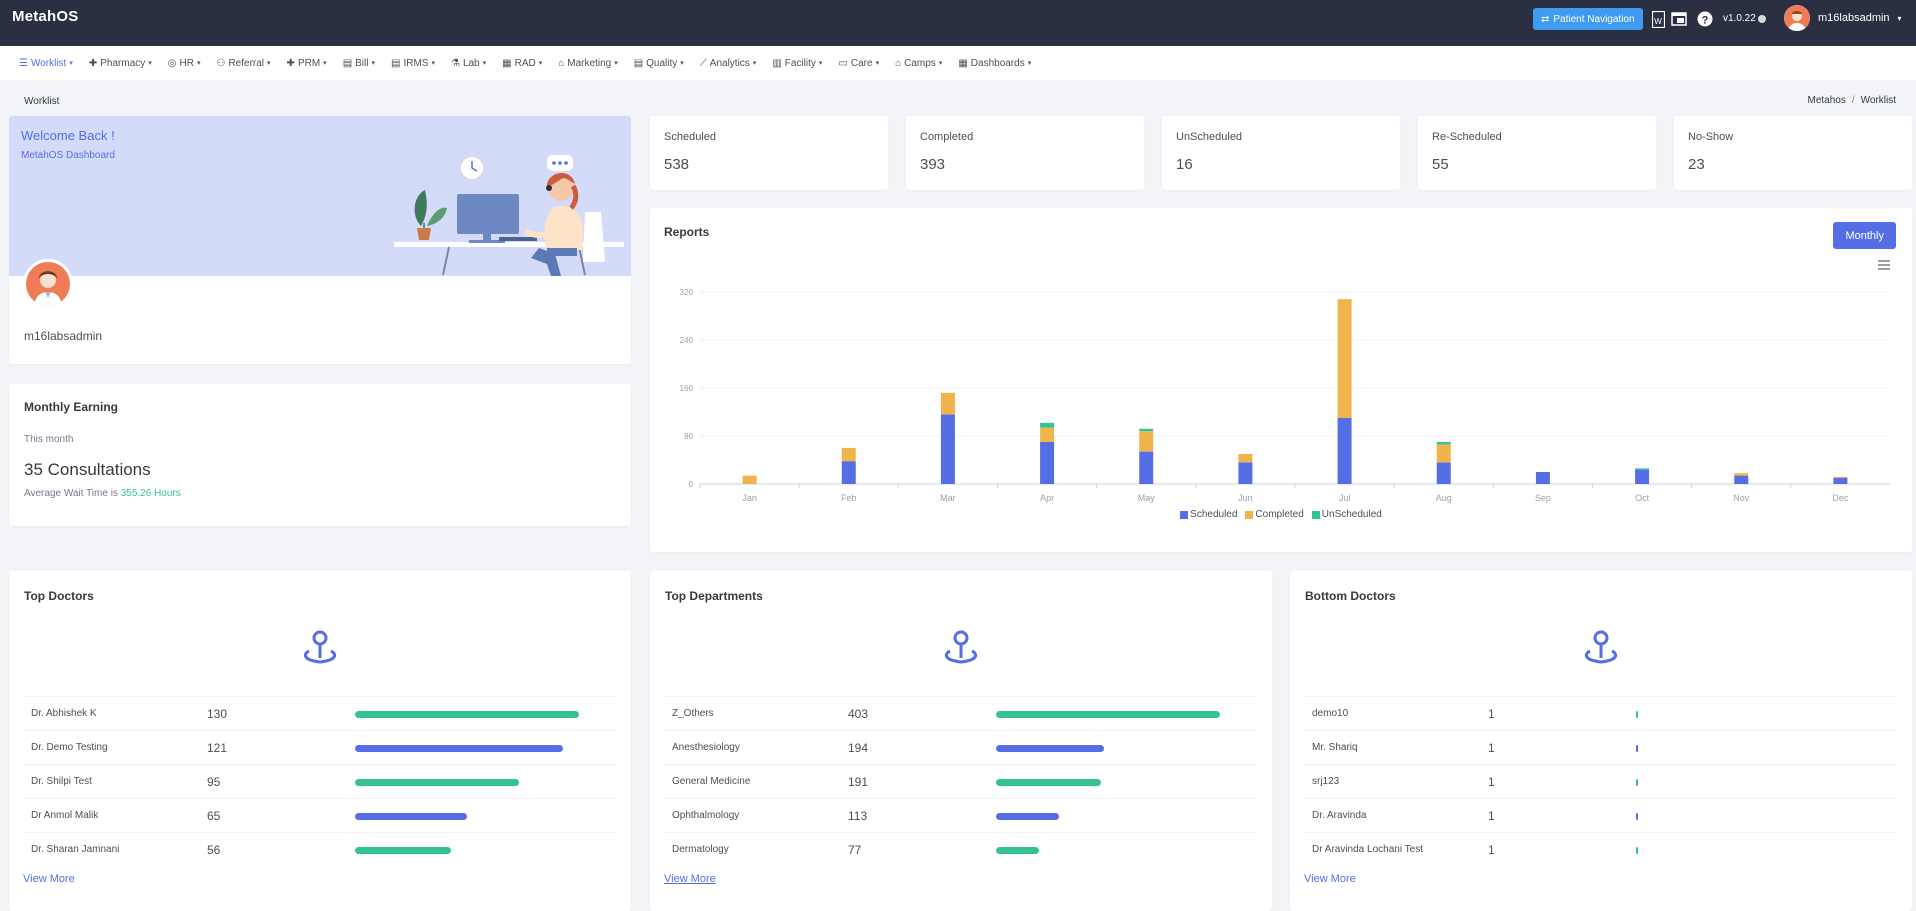 The height and width of the screenshot is (911, 1916). What do you see at coordinates (522, 63) in the screenshot?
I see `nav-item-rad: ▦ RAD ▾` at bounding box center [522, 63].